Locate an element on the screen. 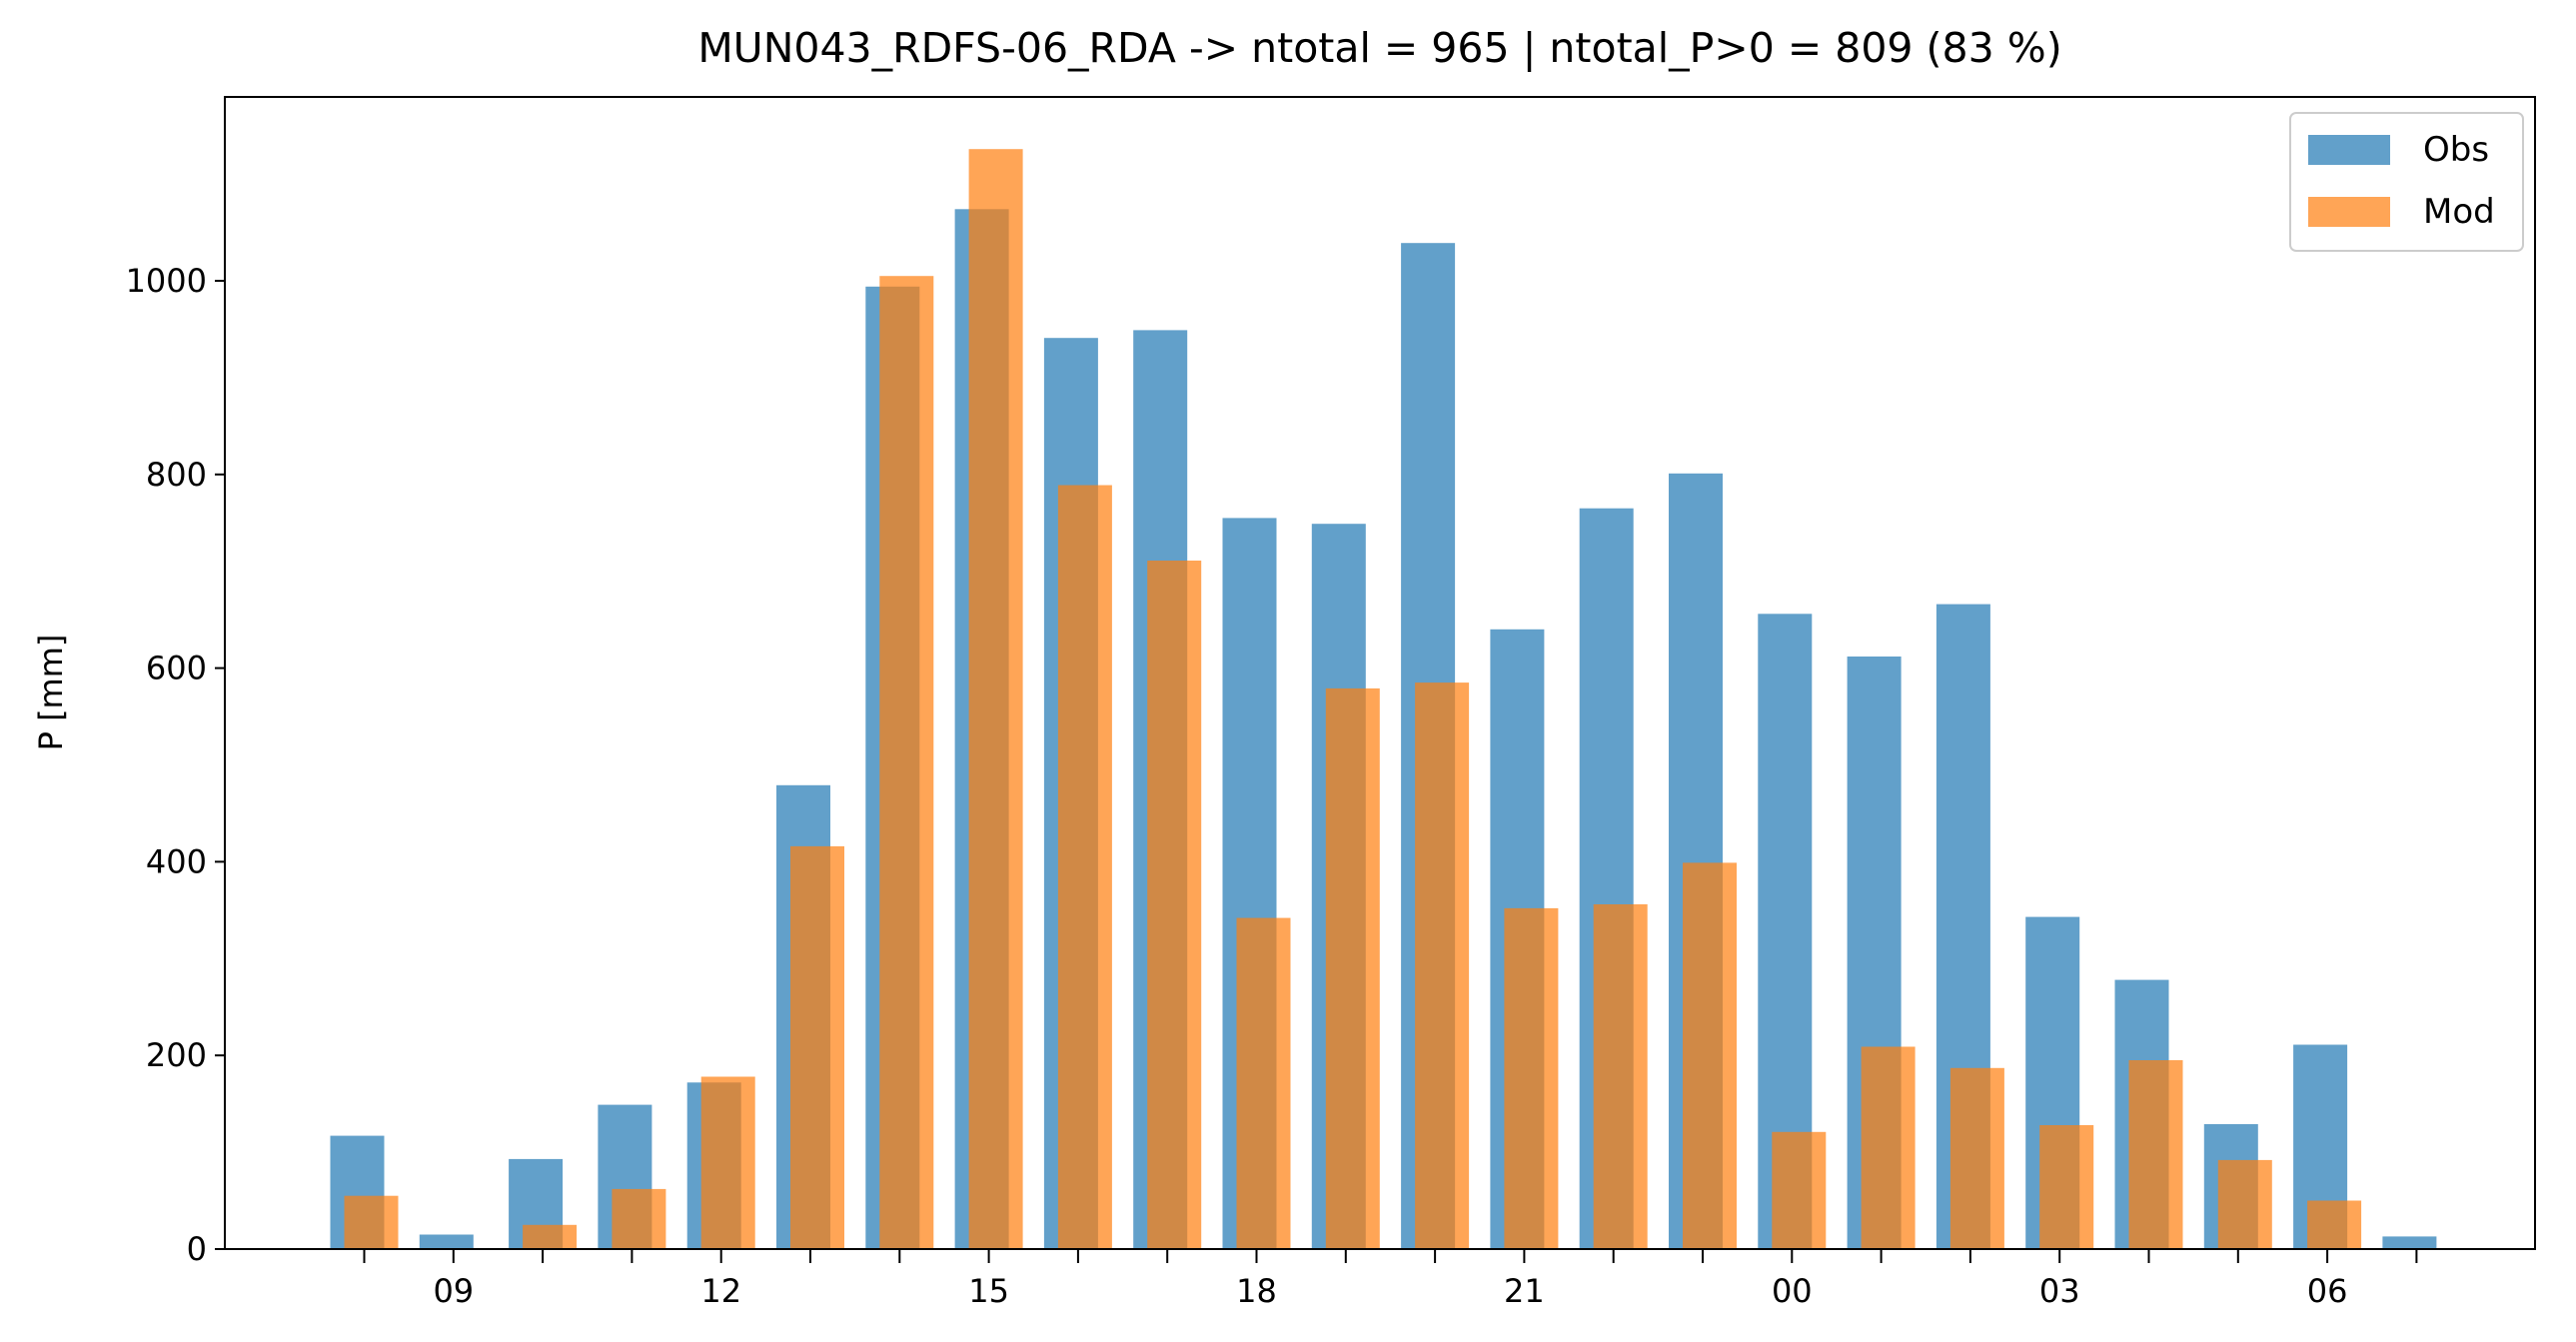  y-axis-label: P [mm] is located at coordinates (51, 693).